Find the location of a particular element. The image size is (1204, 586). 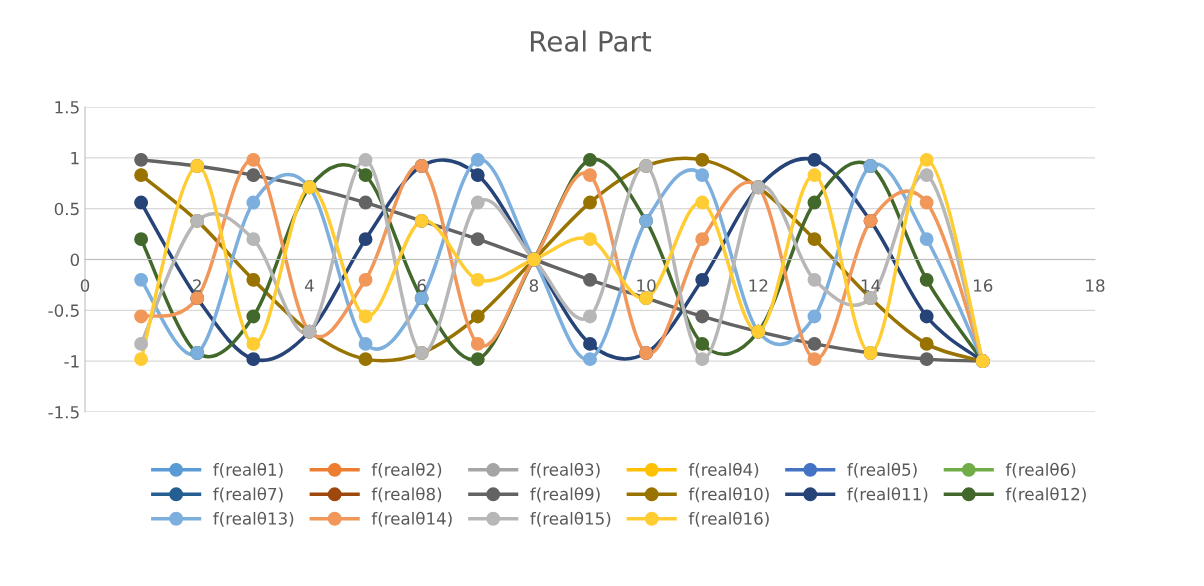

legend-label: f(realθ1) is located at coordinates (248, 470).